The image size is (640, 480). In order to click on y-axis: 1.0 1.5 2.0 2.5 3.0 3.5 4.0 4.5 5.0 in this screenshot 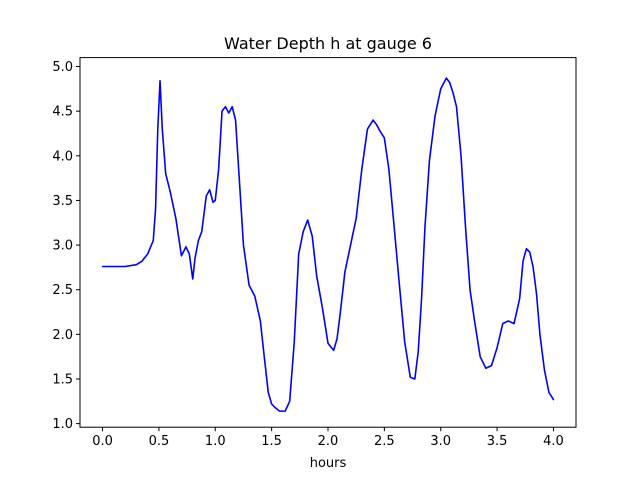, I will do `click(66, 246)`.